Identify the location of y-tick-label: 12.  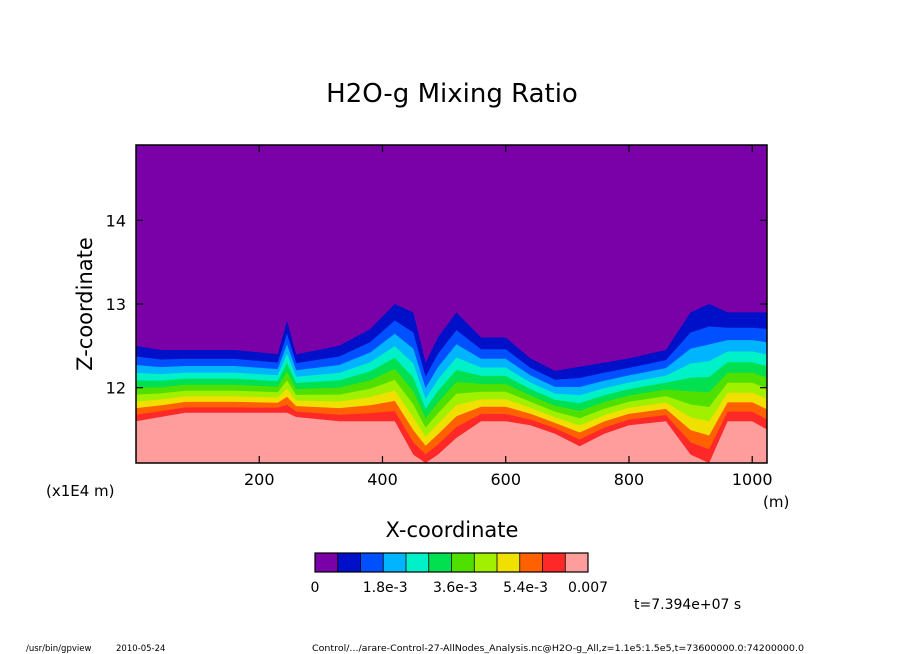
(116, 388).